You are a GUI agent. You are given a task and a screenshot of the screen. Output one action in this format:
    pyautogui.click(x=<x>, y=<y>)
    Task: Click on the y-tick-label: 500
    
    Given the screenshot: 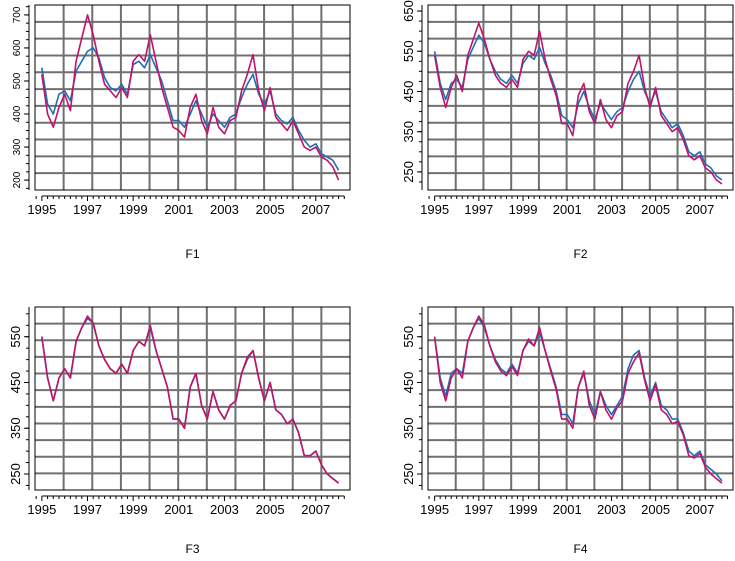 What is the action you would take?
    pyautogui.click(x=17, y=80)
    